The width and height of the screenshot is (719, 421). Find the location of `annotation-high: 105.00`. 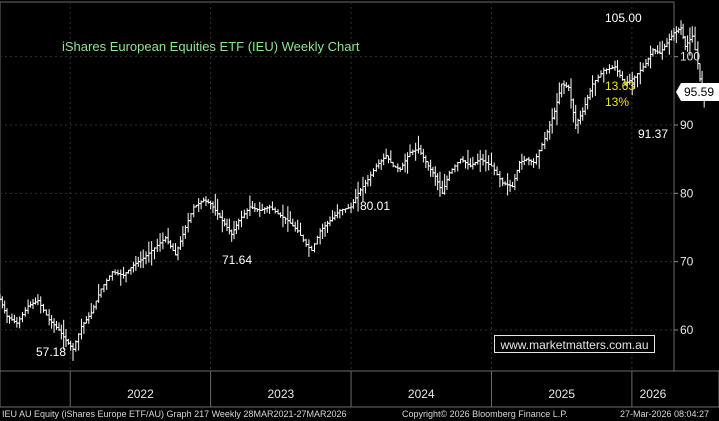

annotation-high: 105.00 is located at coordinates (623, 18).